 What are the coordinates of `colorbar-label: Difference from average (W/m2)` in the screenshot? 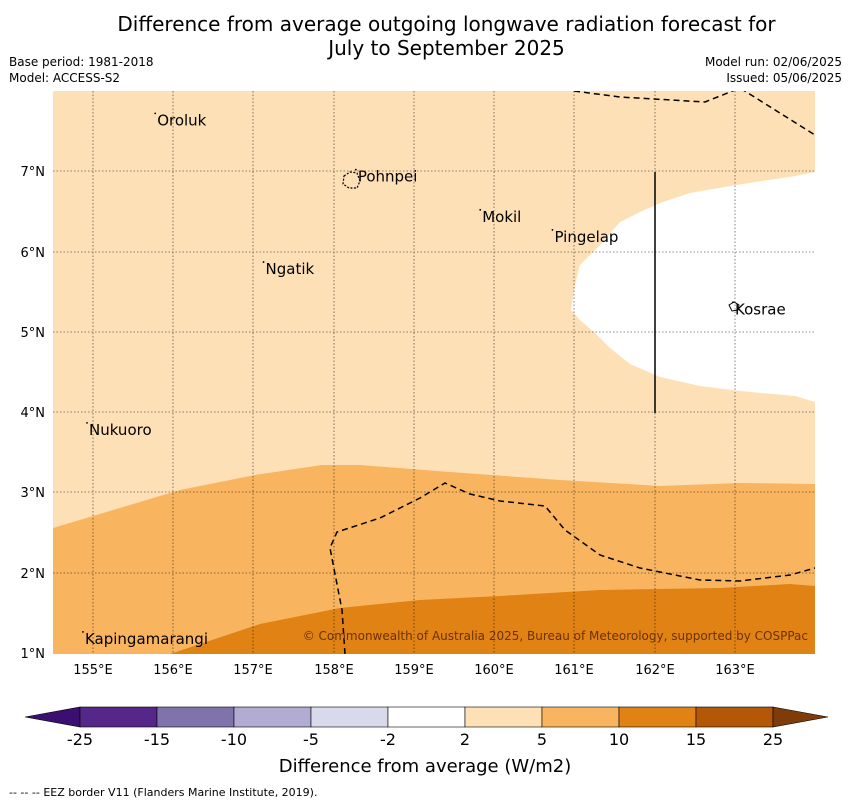 It's located at (425, 766).